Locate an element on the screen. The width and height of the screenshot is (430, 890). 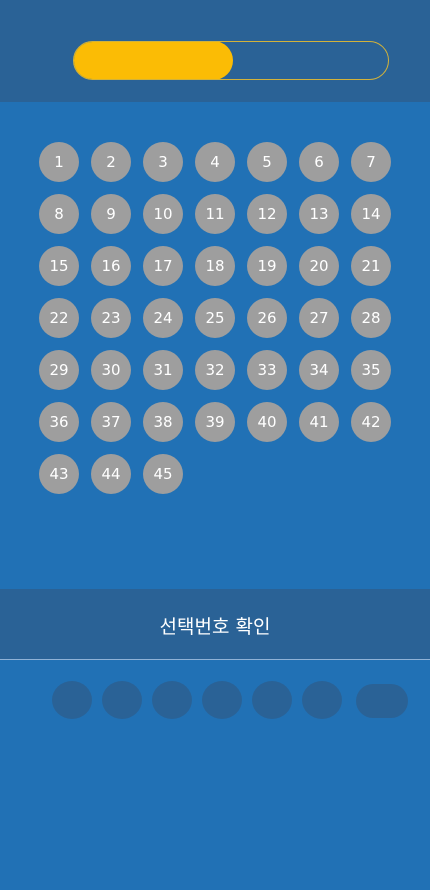
number-ball-34: 34 is located at coordinates (319, 370).